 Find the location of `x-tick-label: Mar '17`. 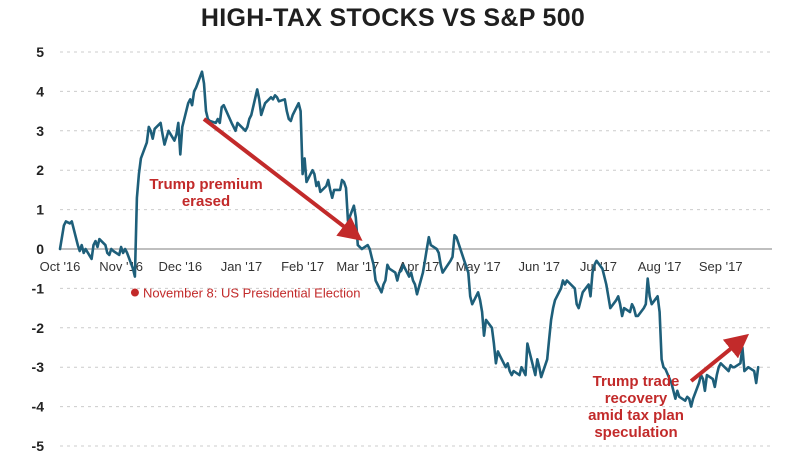

x-tick-label: Mar '17 is located at coordinates (357, 266).